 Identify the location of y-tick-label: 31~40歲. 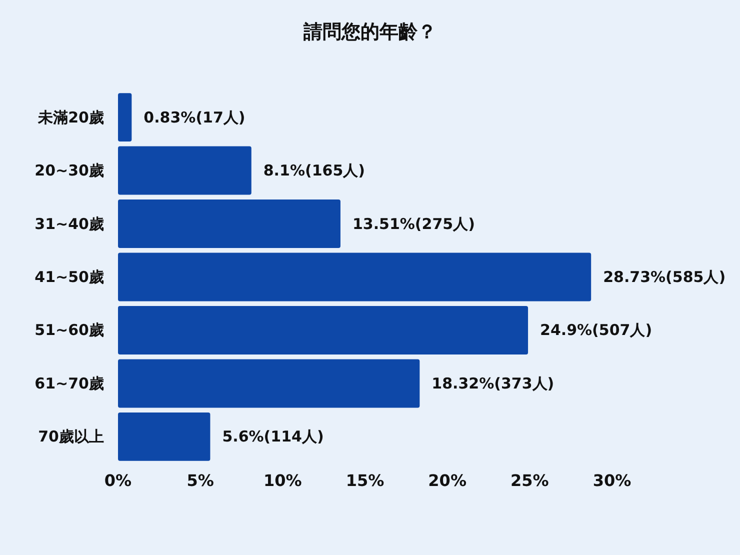
(69, 223).